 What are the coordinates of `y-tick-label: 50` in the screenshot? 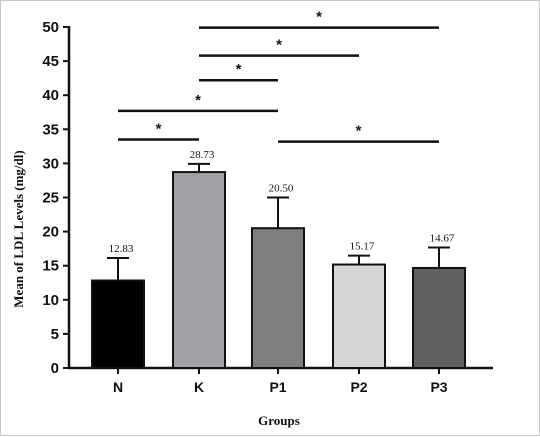 It's located at (50, 27).